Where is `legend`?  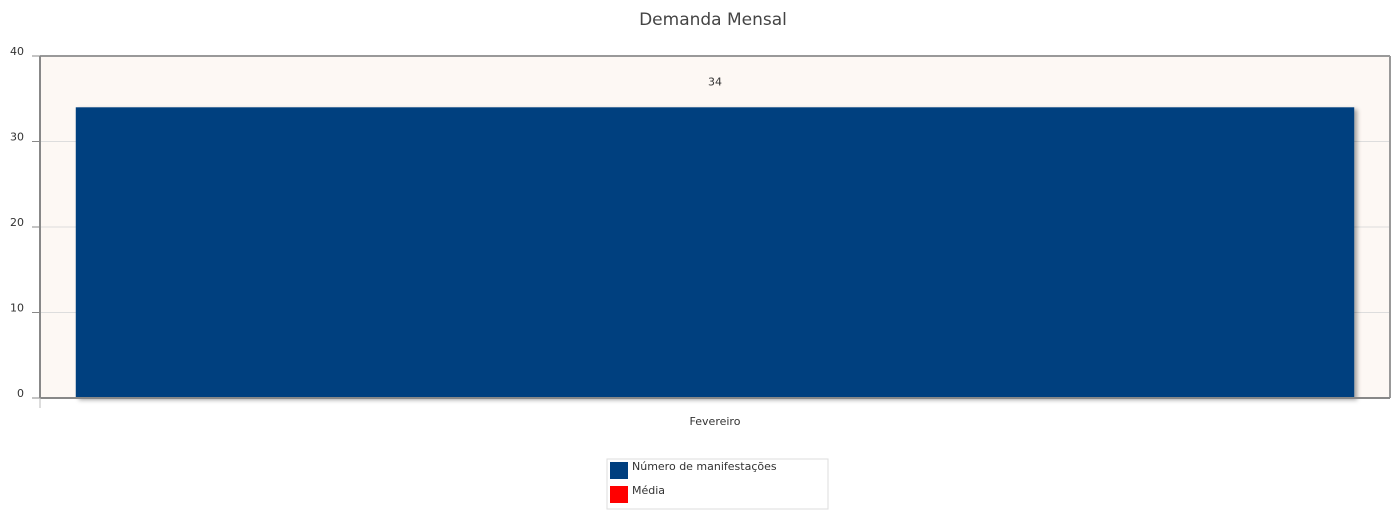 legend is located at coordinates (717, 484).